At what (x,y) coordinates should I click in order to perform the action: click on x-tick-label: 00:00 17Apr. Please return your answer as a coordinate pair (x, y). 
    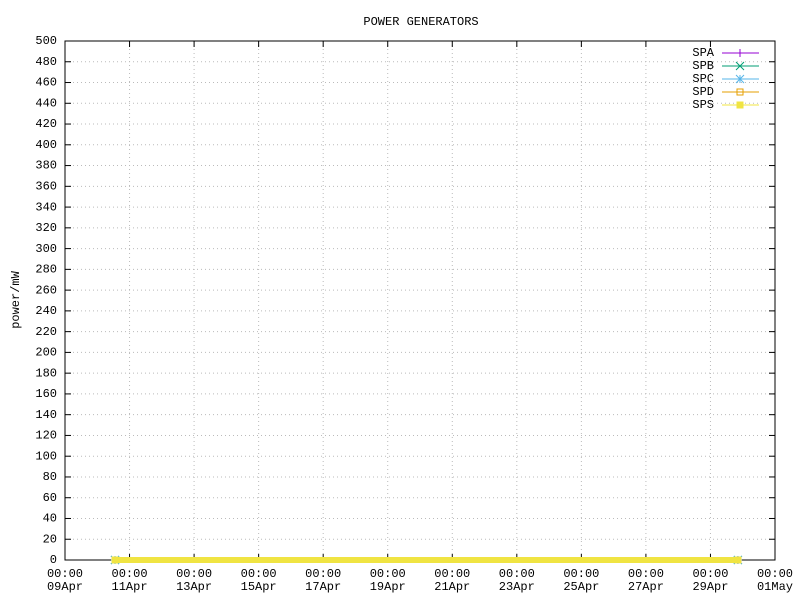
    Looking at the image, I should click on (323, 580).